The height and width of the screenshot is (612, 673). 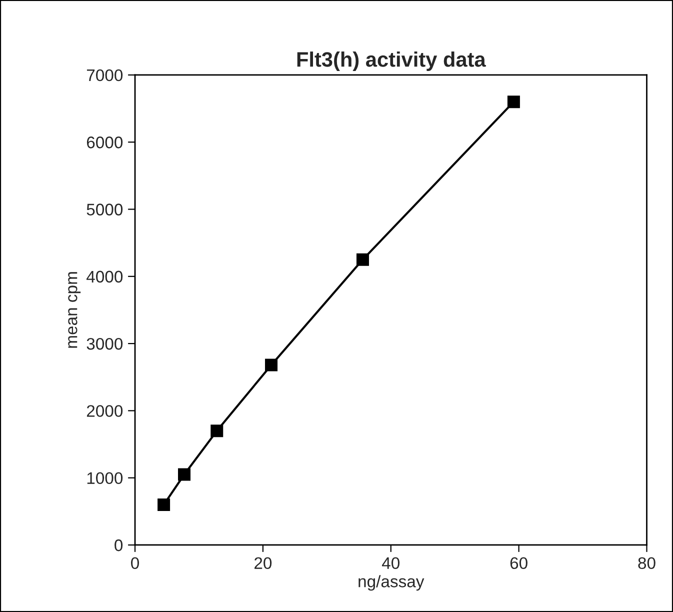 What do you see at coordinates (104, 75) in the screenshot?
I see `y-tick-label: 7000` at bounding box center [104, 75].